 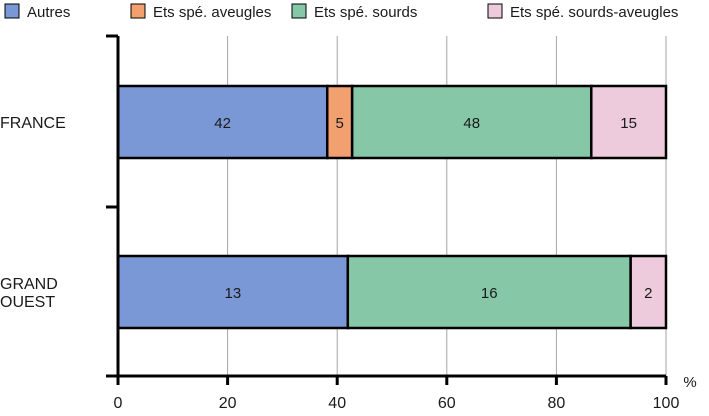 What do you see at coordinates (33, 123) in the screenshot?
I see `category-label-france: FRANCE` at bounding box center [33, 123].